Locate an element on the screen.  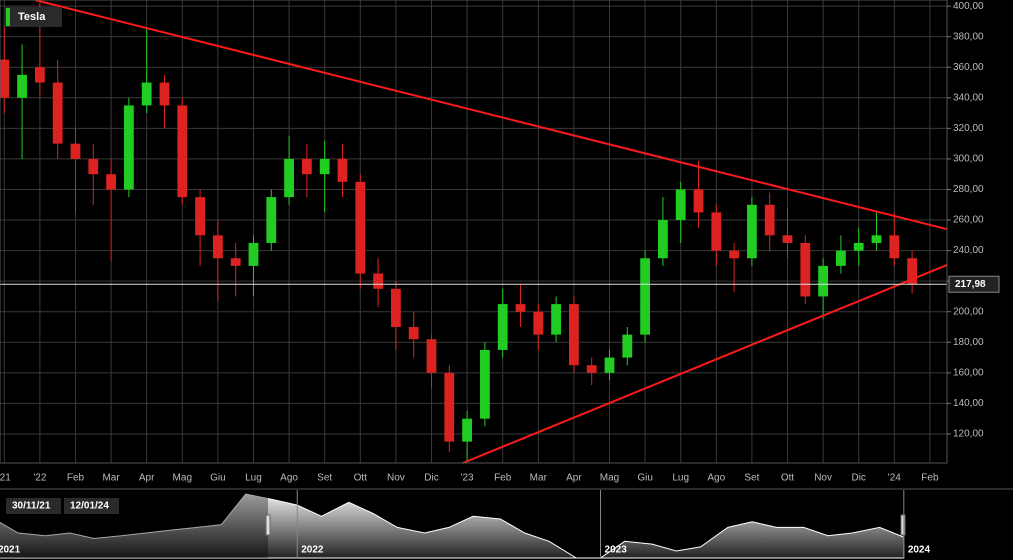
x-tick-label: Feb is located at coordinates (76, 478).